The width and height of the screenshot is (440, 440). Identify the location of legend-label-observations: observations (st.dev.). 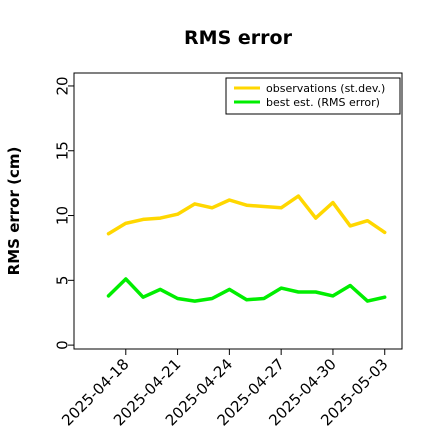
(325, 88).